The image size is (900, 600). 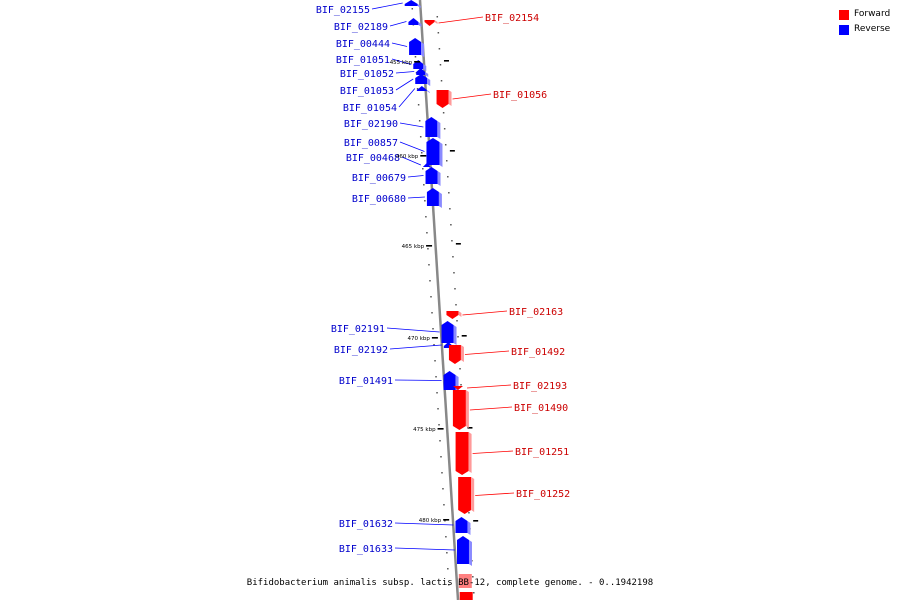 What do you see at coordinates (418, 339) in the screenshot?
I see `scale-label: 470 kbp` at bounding box center [418, 339].